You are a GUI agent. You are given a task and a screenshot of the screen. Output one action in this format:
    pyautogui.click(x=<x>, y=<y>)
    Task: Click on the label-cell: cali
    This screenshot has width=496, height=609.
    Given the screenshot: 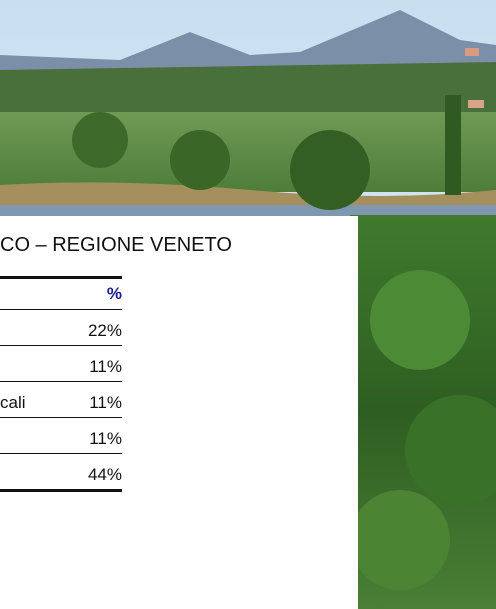 What is the action you would take?
    pyautogui.click(x=13, y=402)
    